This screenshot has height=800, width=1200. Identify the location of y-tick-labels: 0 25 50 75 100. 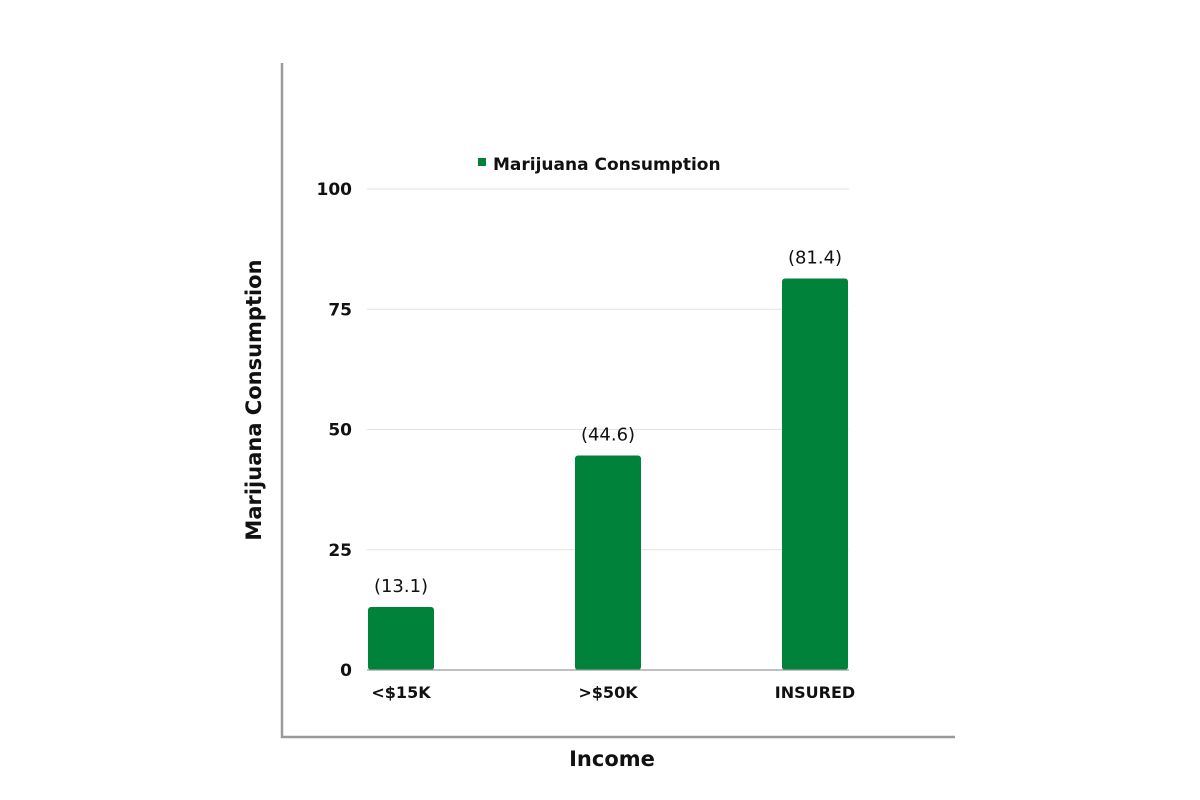
(335, 430).